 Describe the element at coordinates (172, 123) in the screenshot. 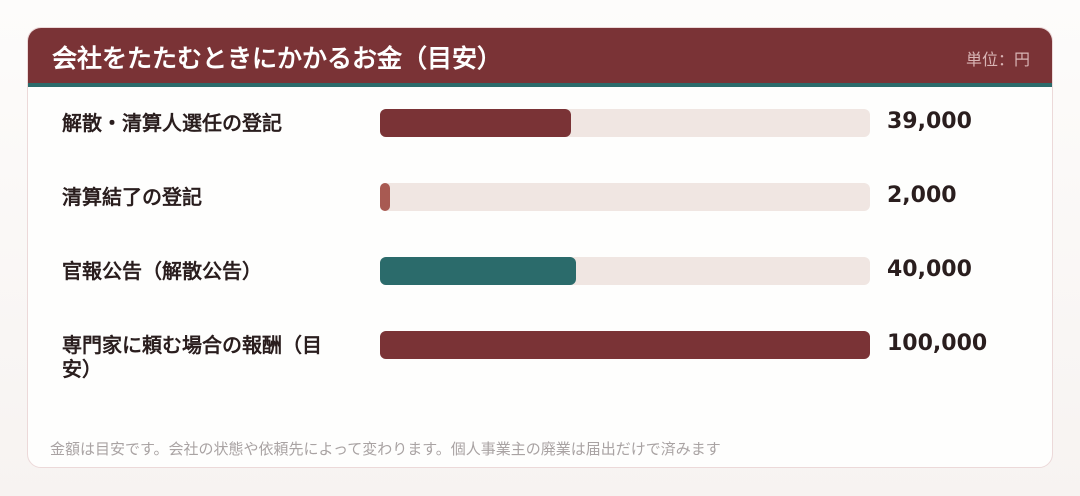

I see `category-label: 解散・清算人選任の登記` at that location.